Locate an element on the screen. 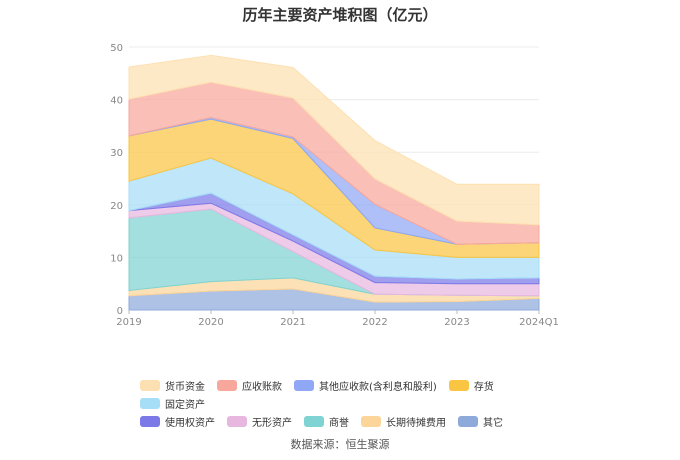 The height and width of the screenshot is (460, 680). source-note: 数据来源：恒生聚源 is located at coordinates (340, 444).